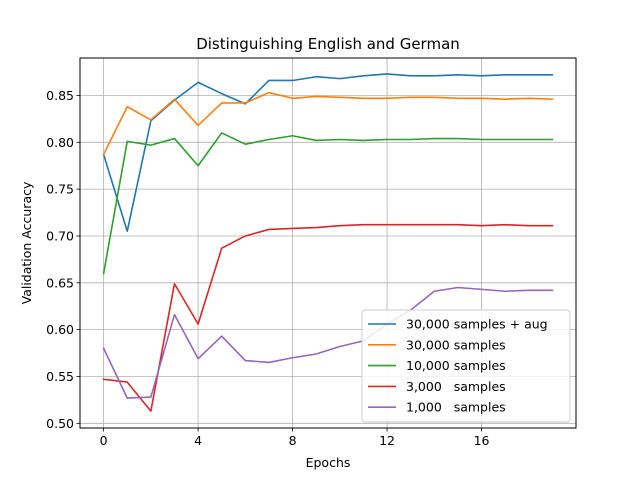 This screenshot has width=640, height=480. Describe the element at coordinates (60, 329) in the screenshot. I see `y-tick-label: 0.60` at that location.